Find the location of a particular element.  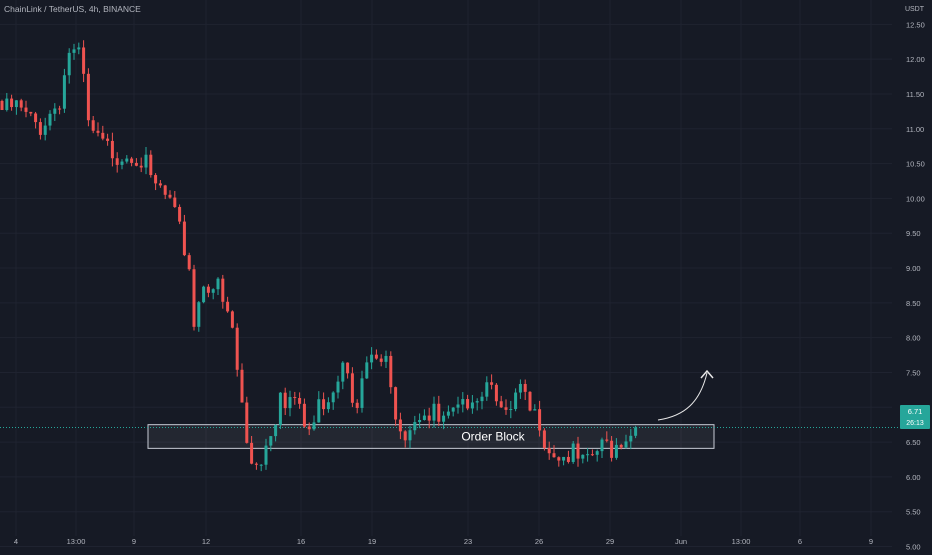

price-tick-label: 9.00 is located at coordinates (913, 268).